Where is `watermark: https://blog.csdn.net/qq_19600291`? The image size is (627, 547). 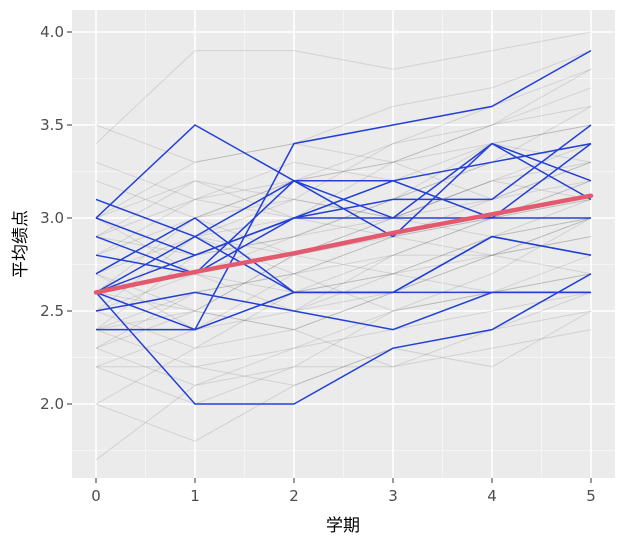 watermark: https://blog.csdn.net/qq_19600291 is located at coordinates (497, 527).